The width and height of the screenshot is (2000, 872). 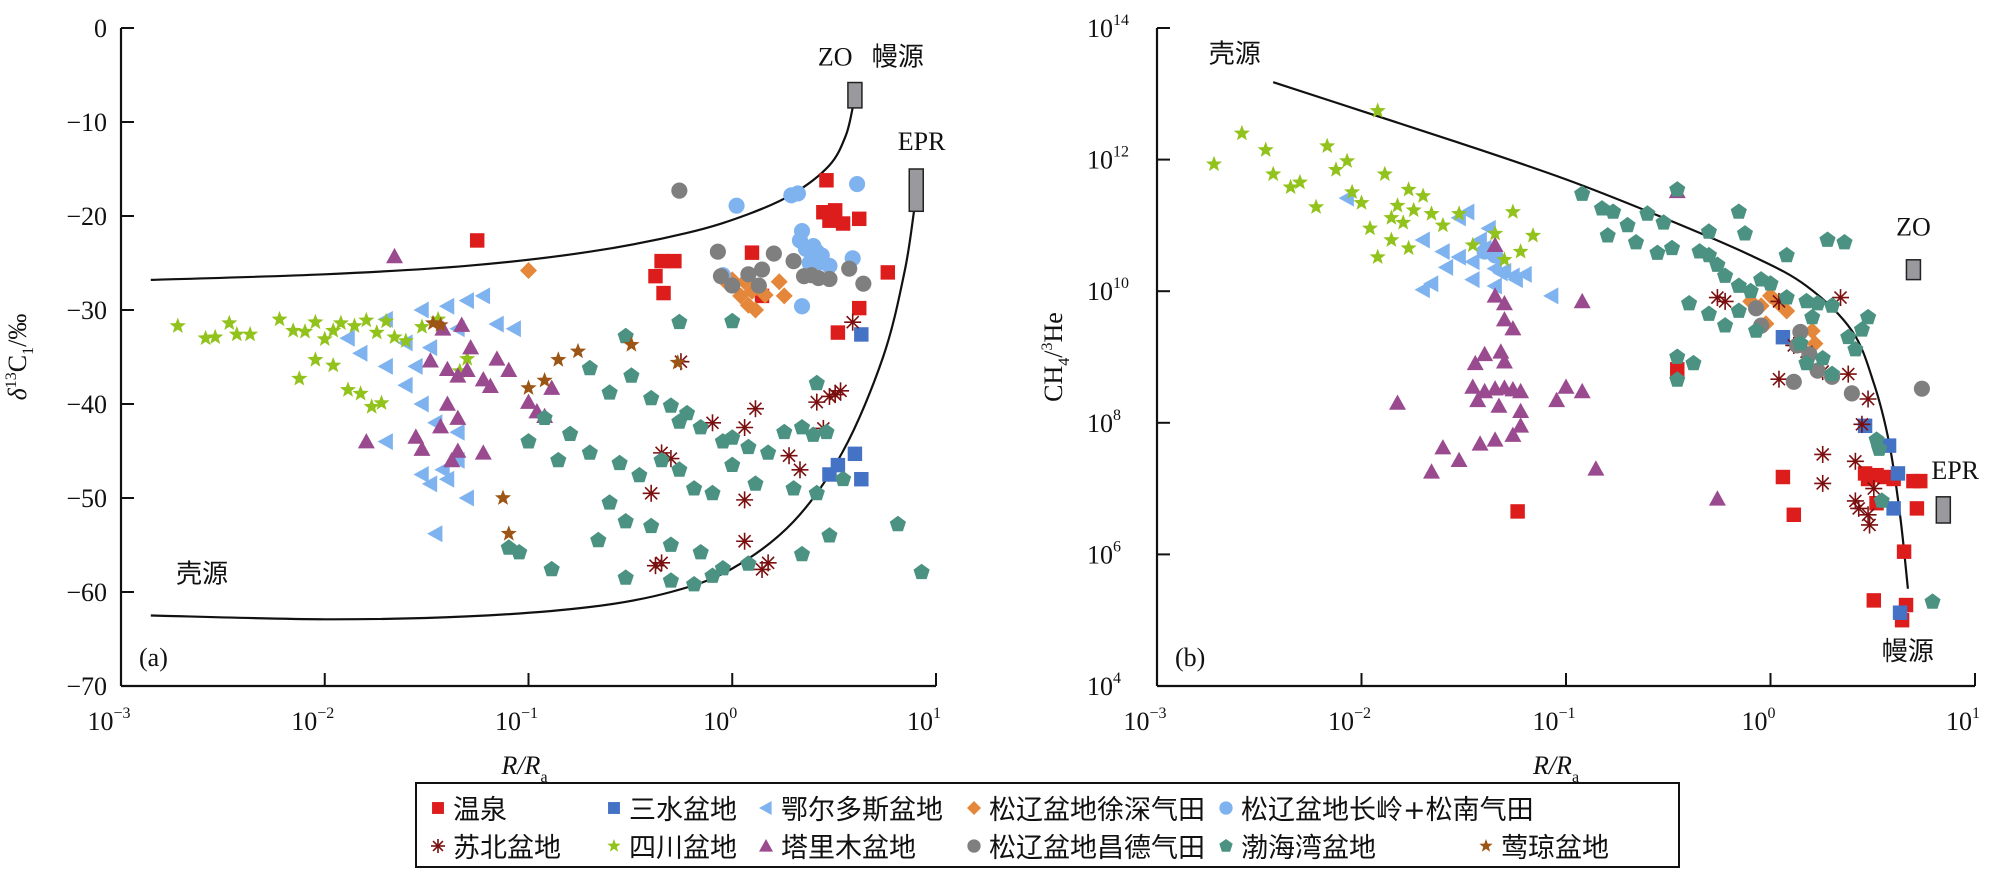 I want to click on y-tick-label: −30, so click(x=86, y=310).